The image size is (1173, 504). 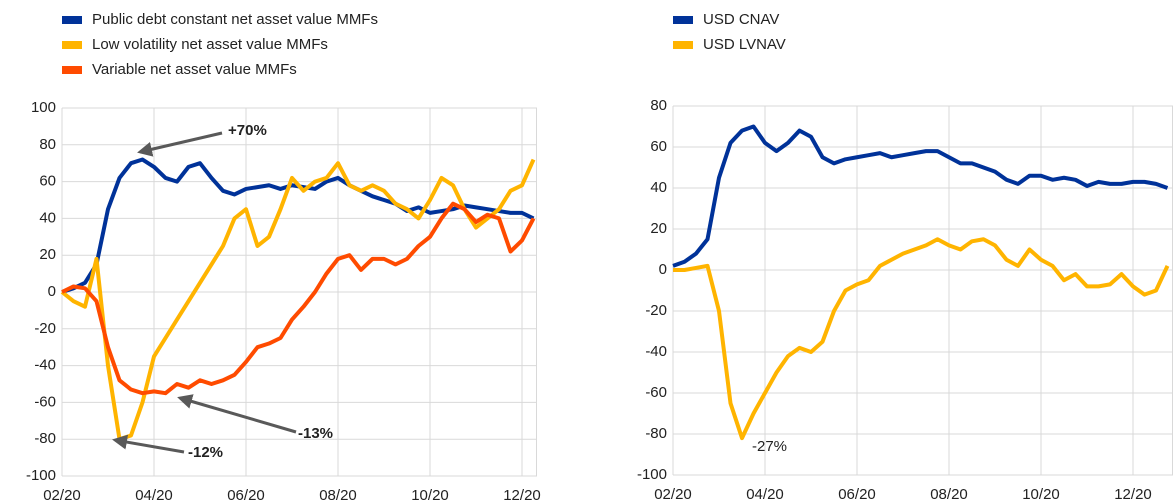 What do you see at coordinates (210, 44) in the screenshot?
I see `legend-label: Low volatility net asset value MMFs` at bounding box center [210, 44].